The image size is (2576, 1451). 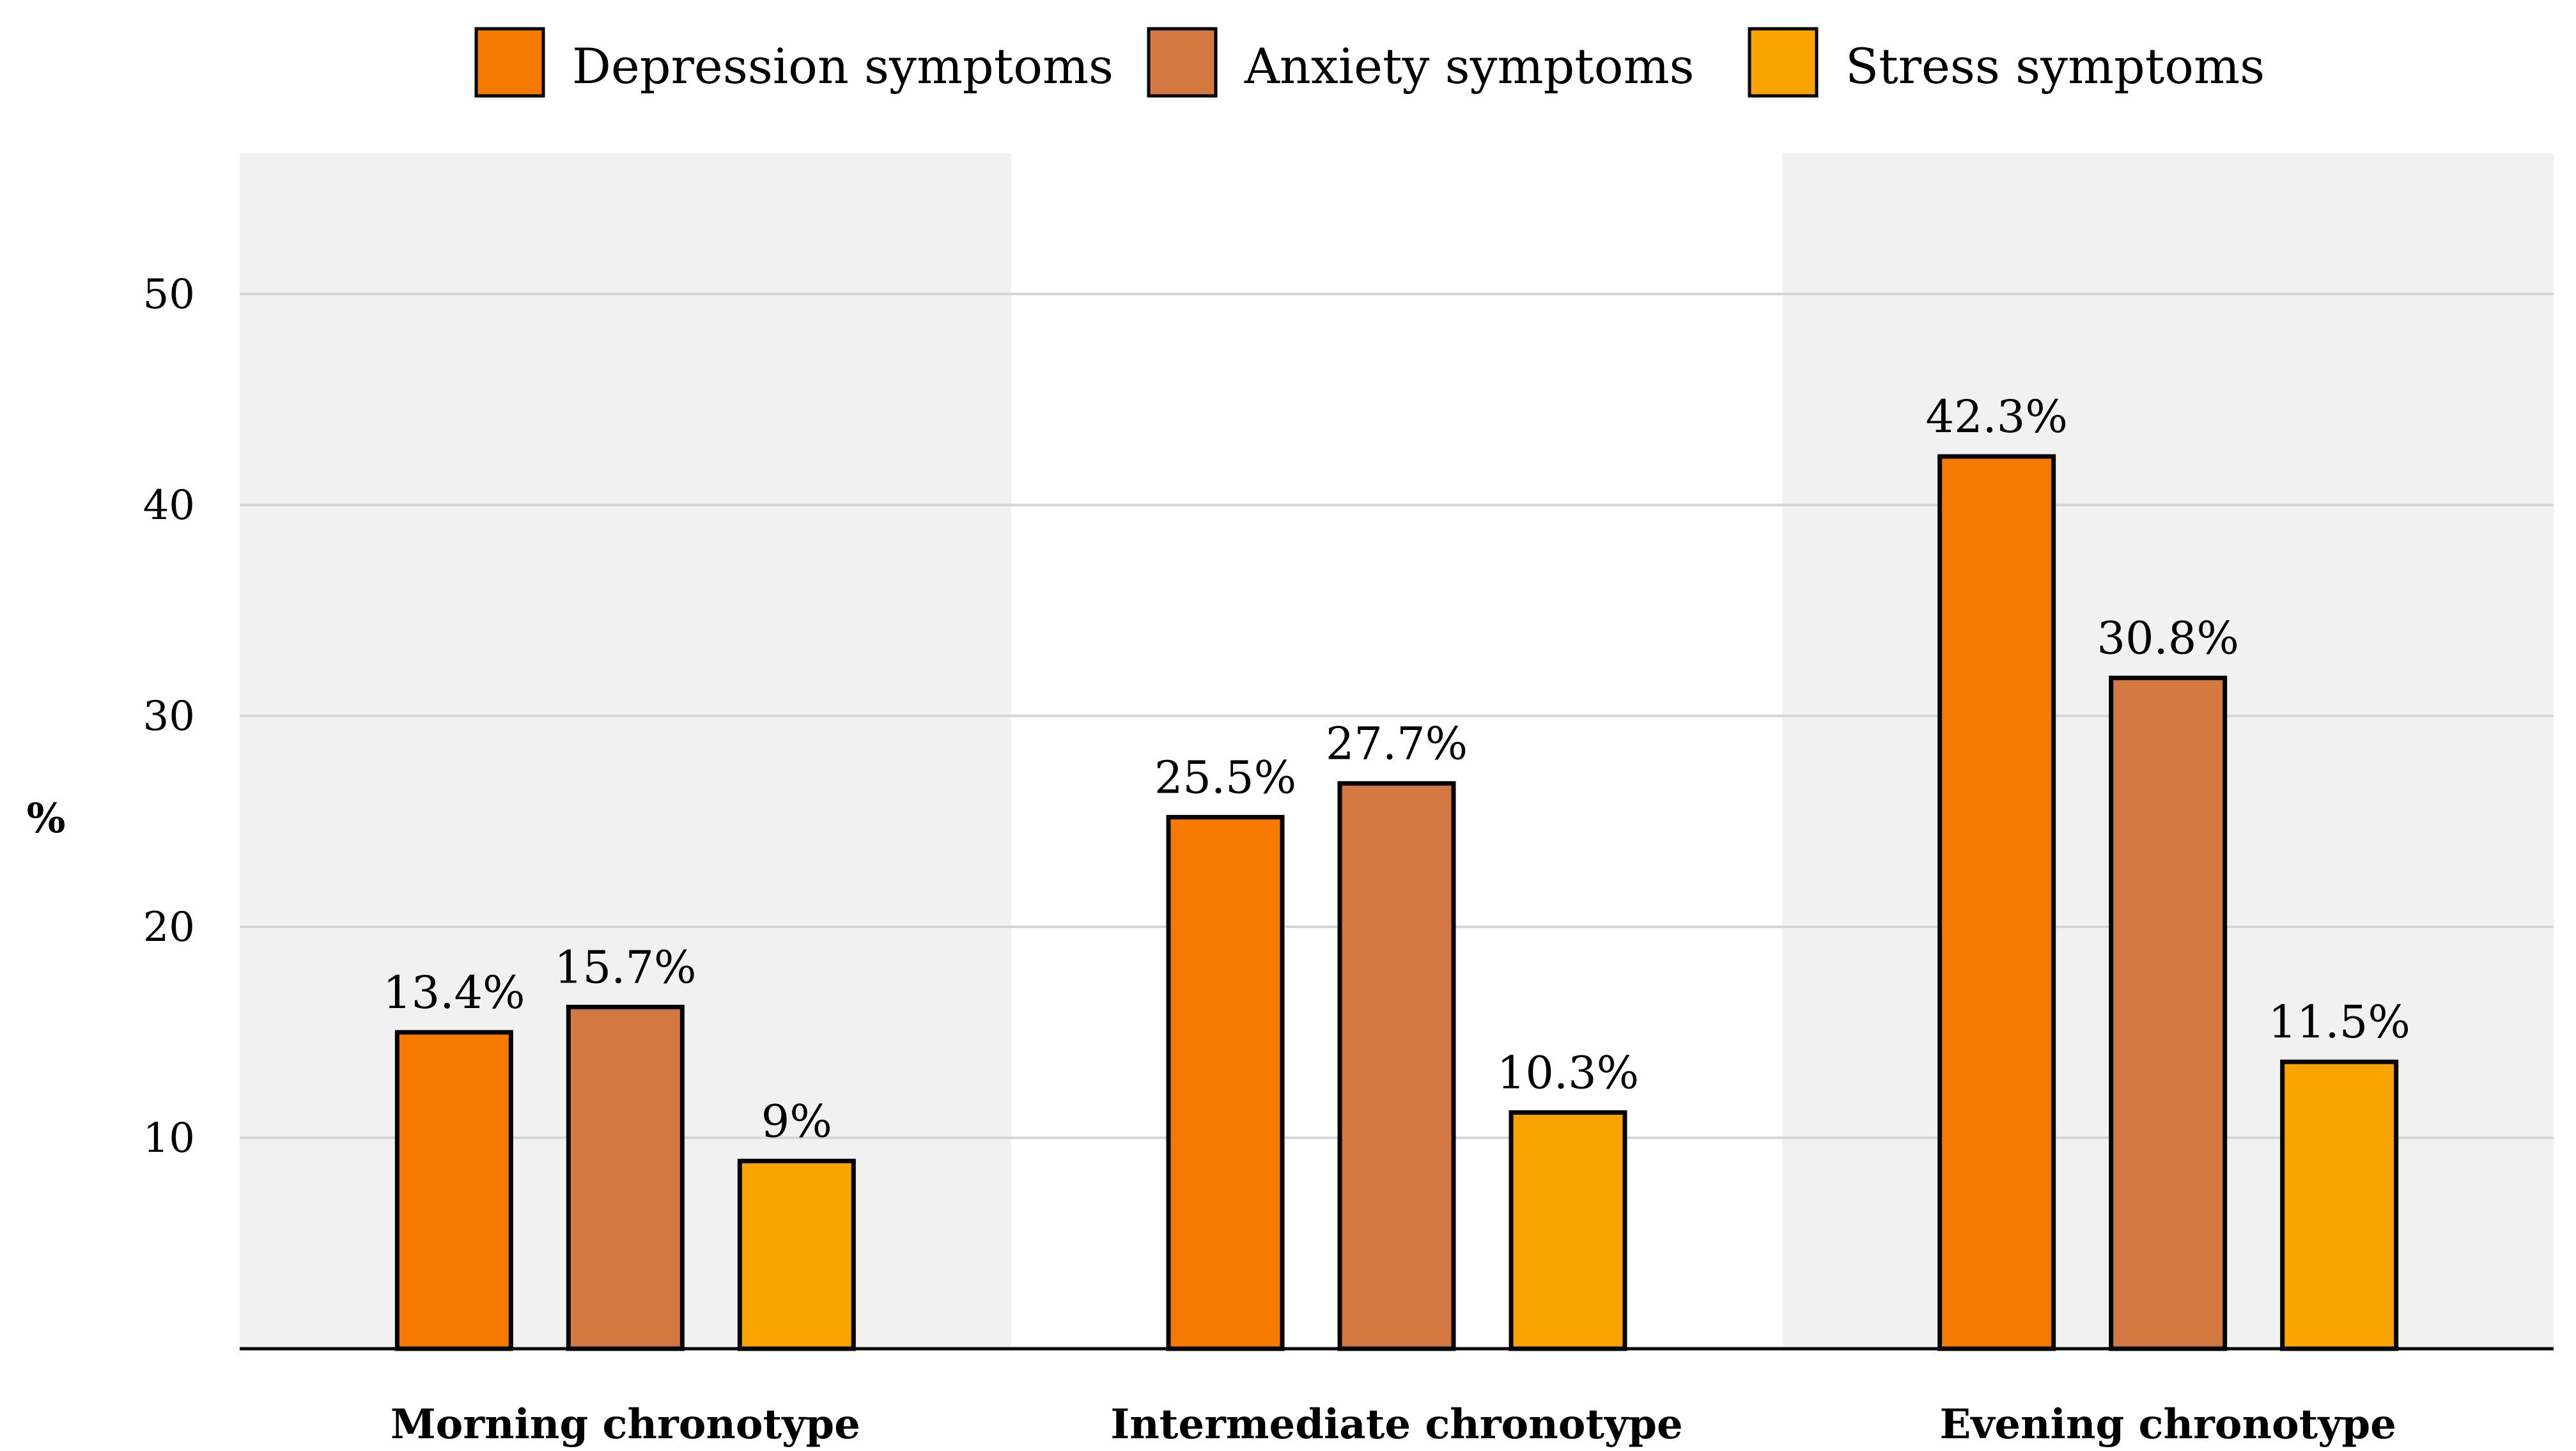 I want to click on legend-label-stress-symptoms: Stress symptoms, so click(x=2055, y=66).